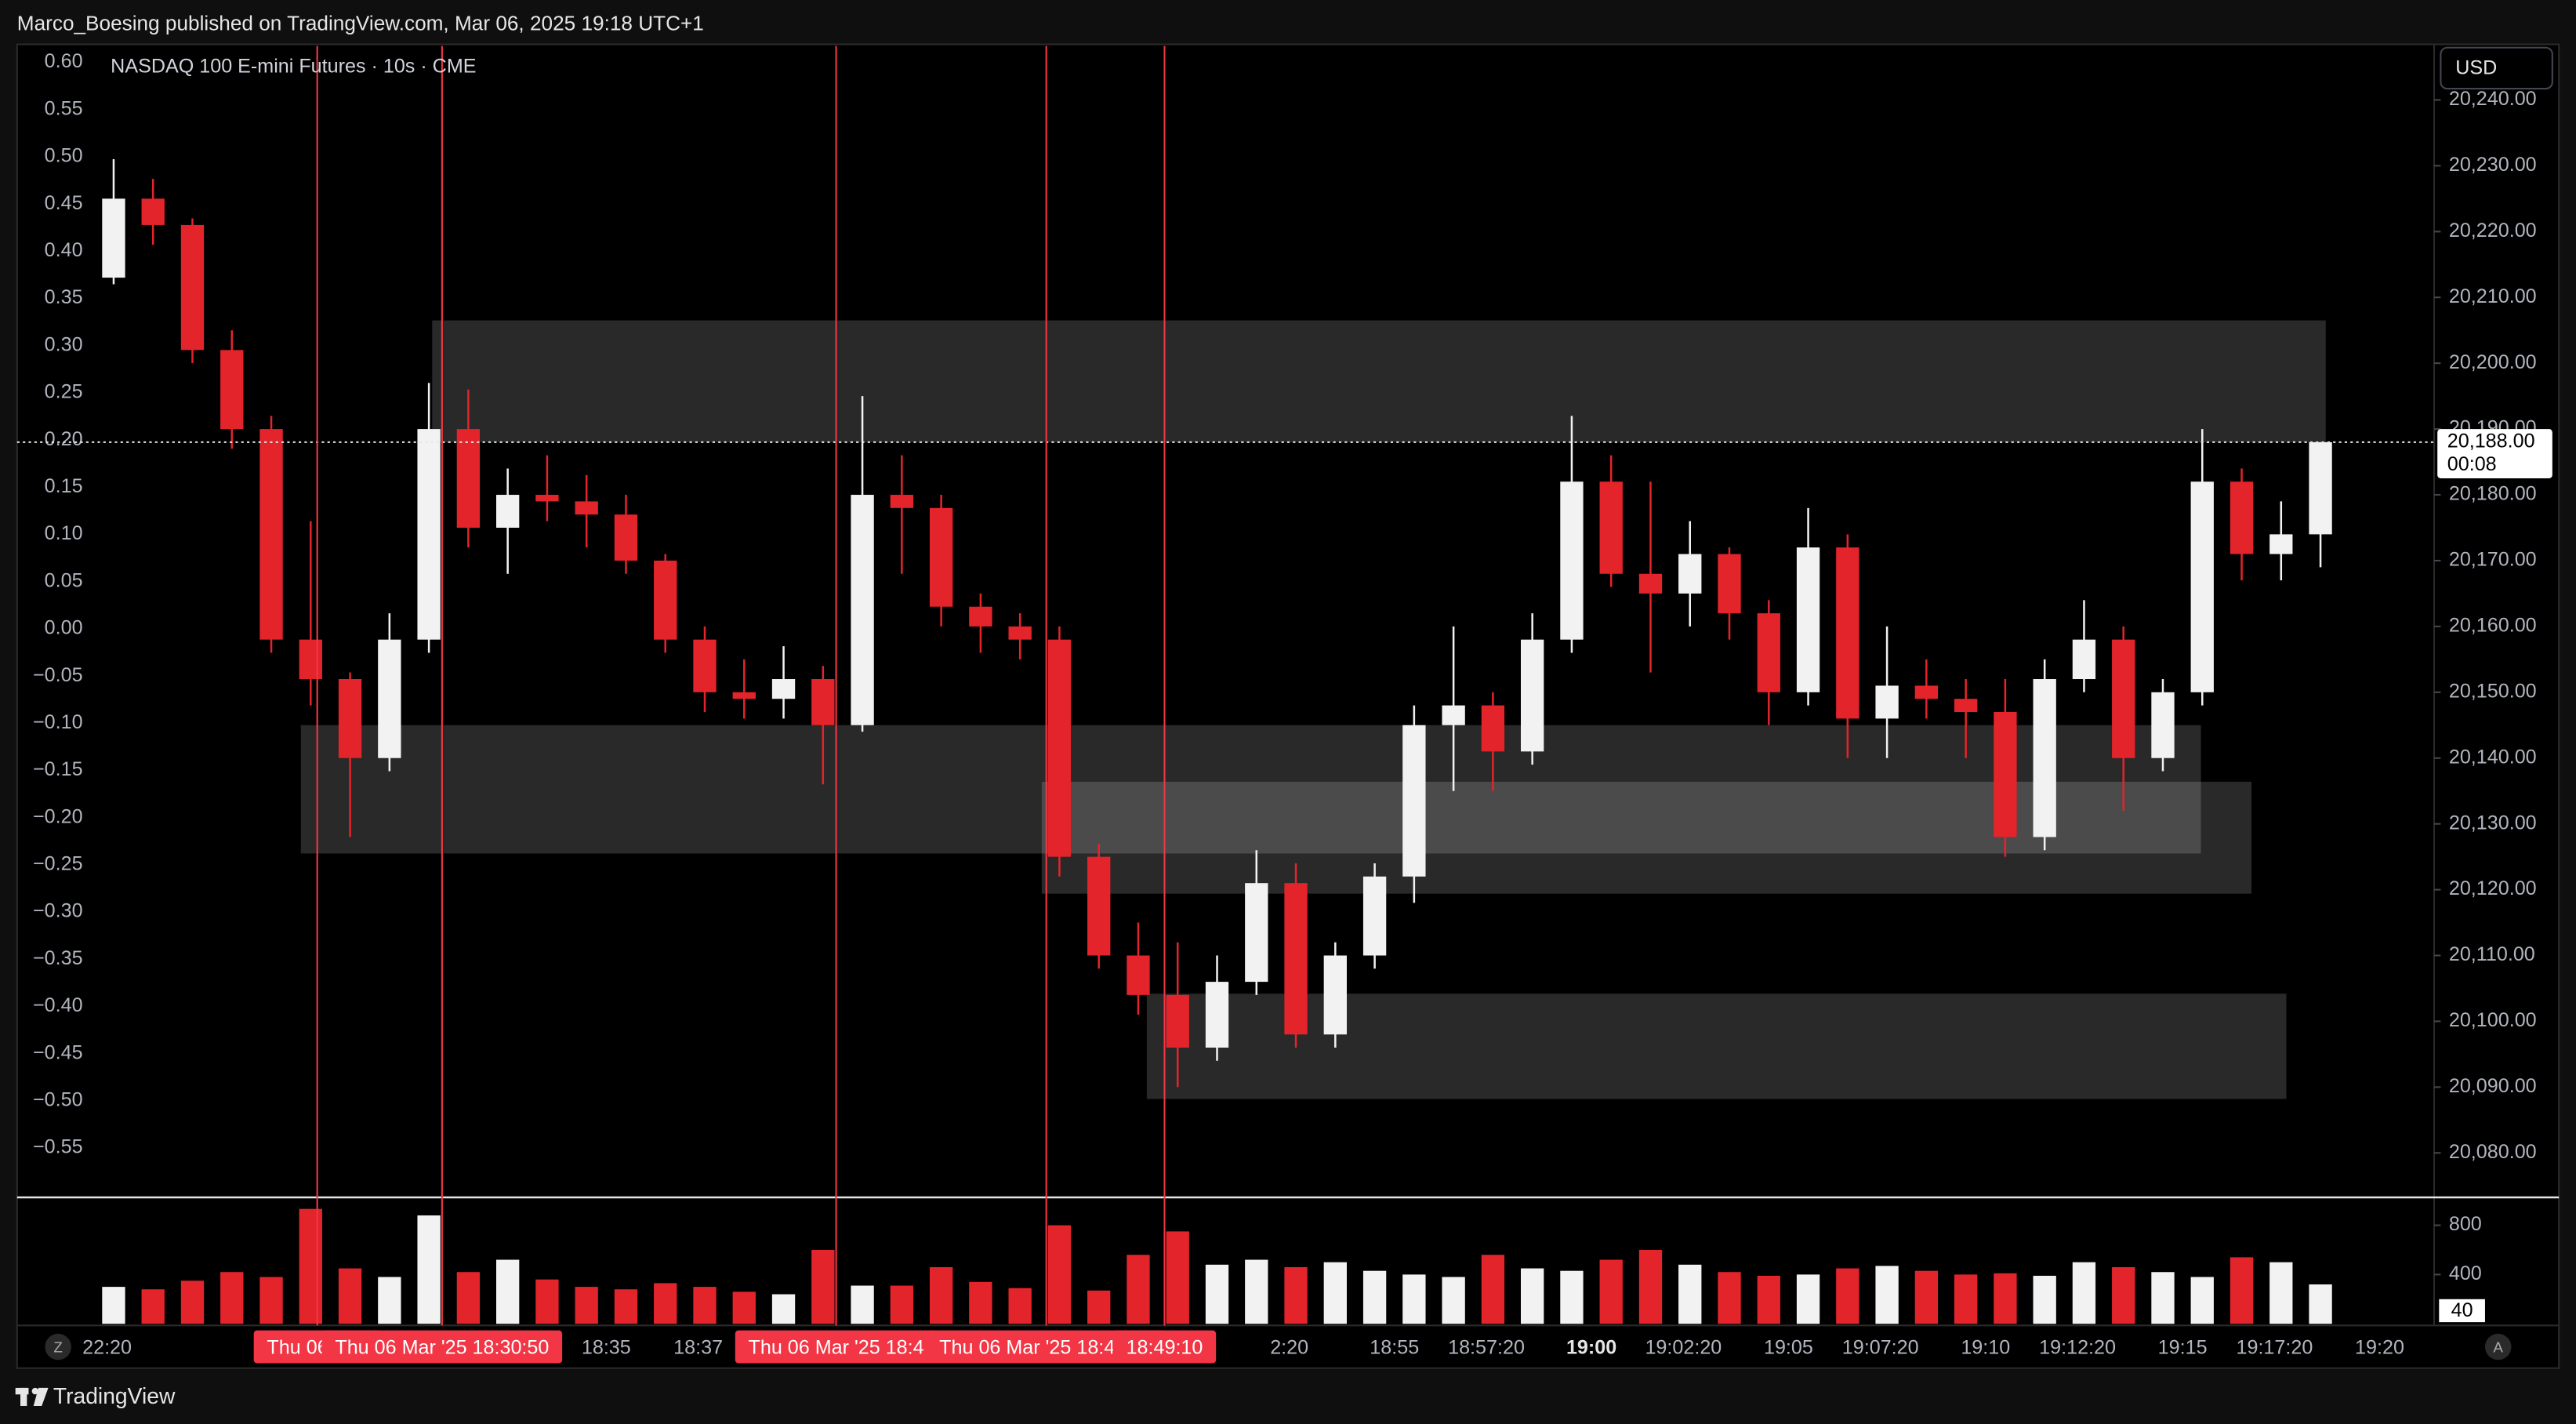 The image size is (2576, 1424). Describe the element at coordinates (2493, 99) in the screenshot. I see `price-tick-label: 20,240.00` at that location.